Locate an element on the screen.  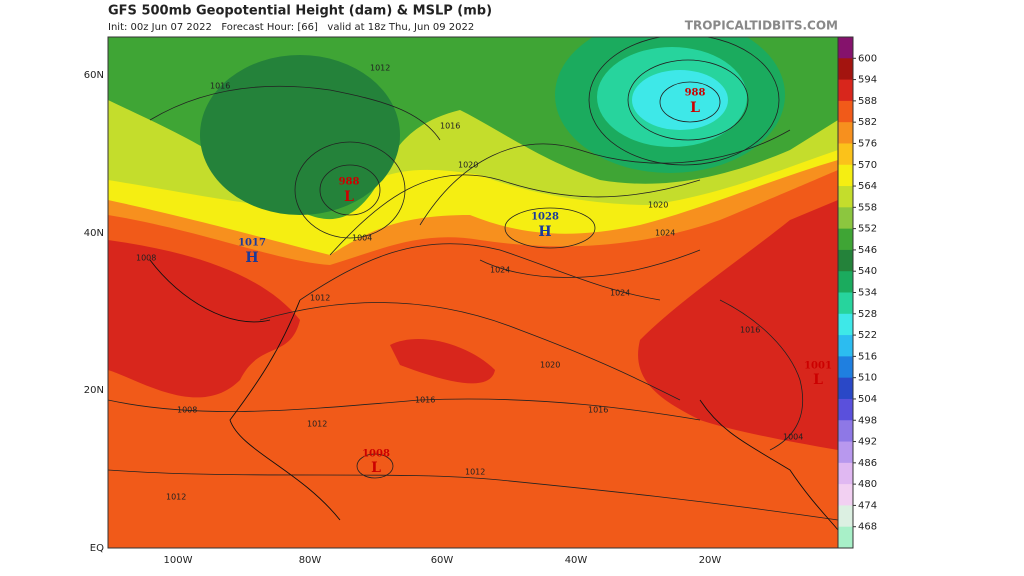
colorbar-label: 570 is located at coordinates (867, 165).